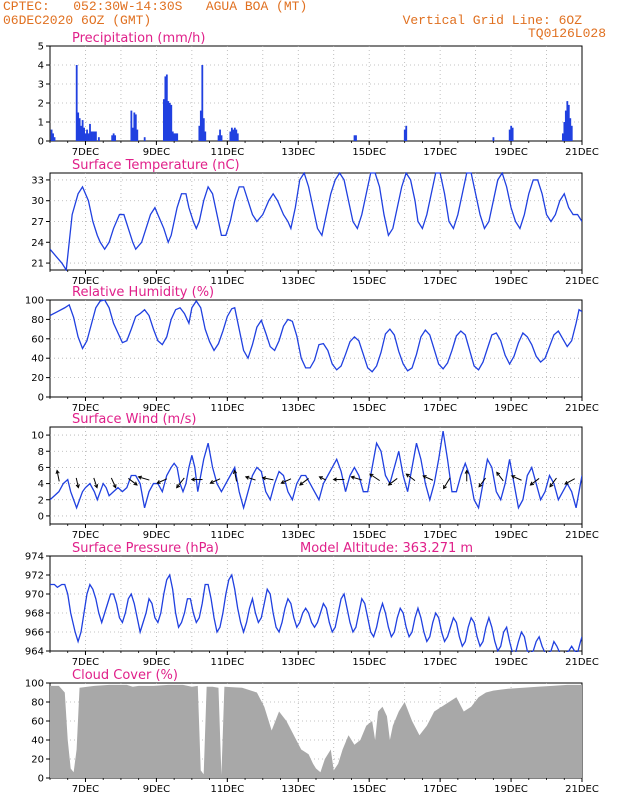 The width and height of the screenshot is (618, 800). I want to click on panel-4-y-tick-label: 6, so click(41, 468).